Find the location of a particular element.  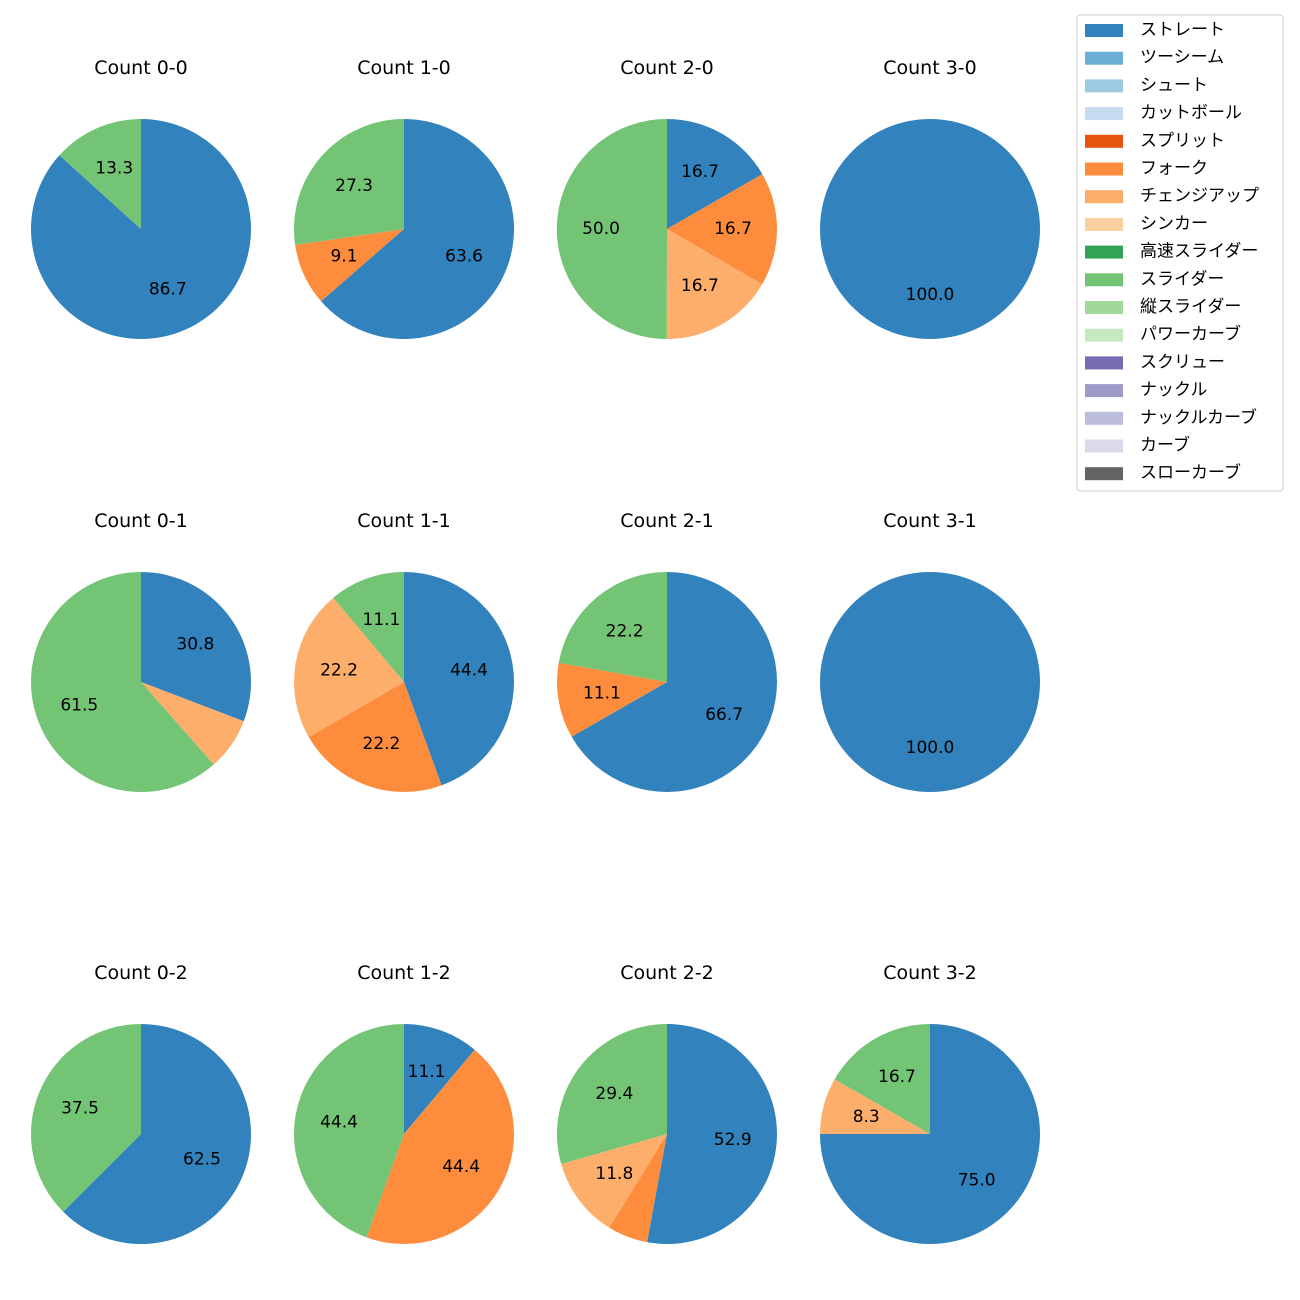

pie-title: Count 0-1 is located at coordinates (141, 521).